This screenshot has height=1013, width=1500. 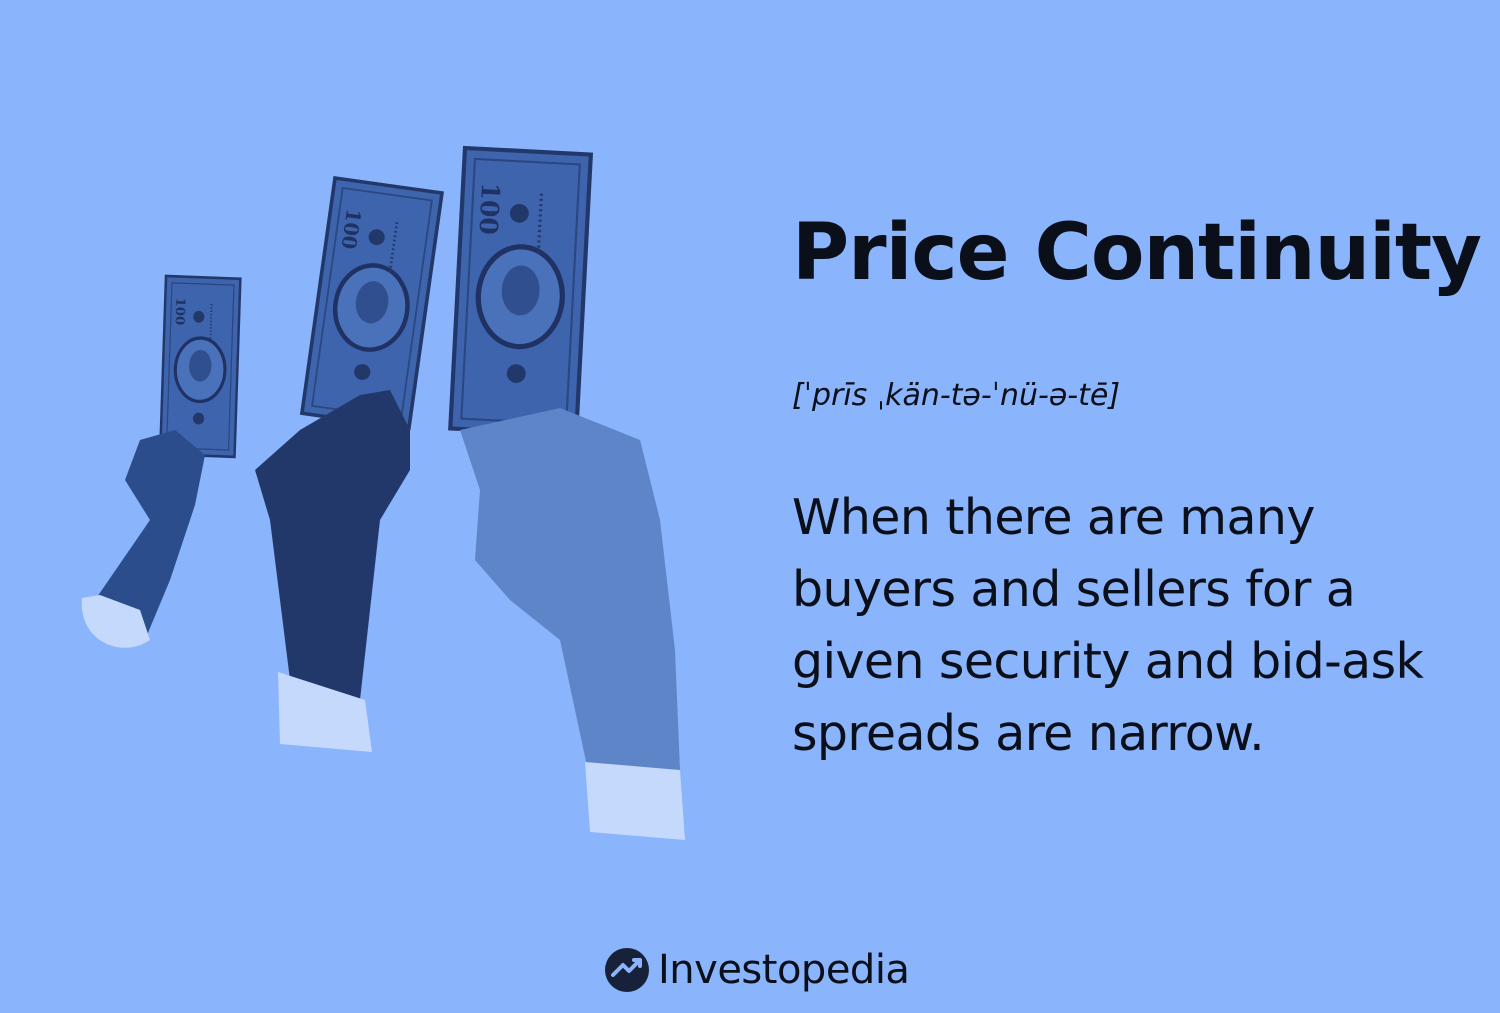 What do you see at coordinates (627, 970) in the screenshot?
I see `investopedia-logo-icon` at bounding box center [627, 970].